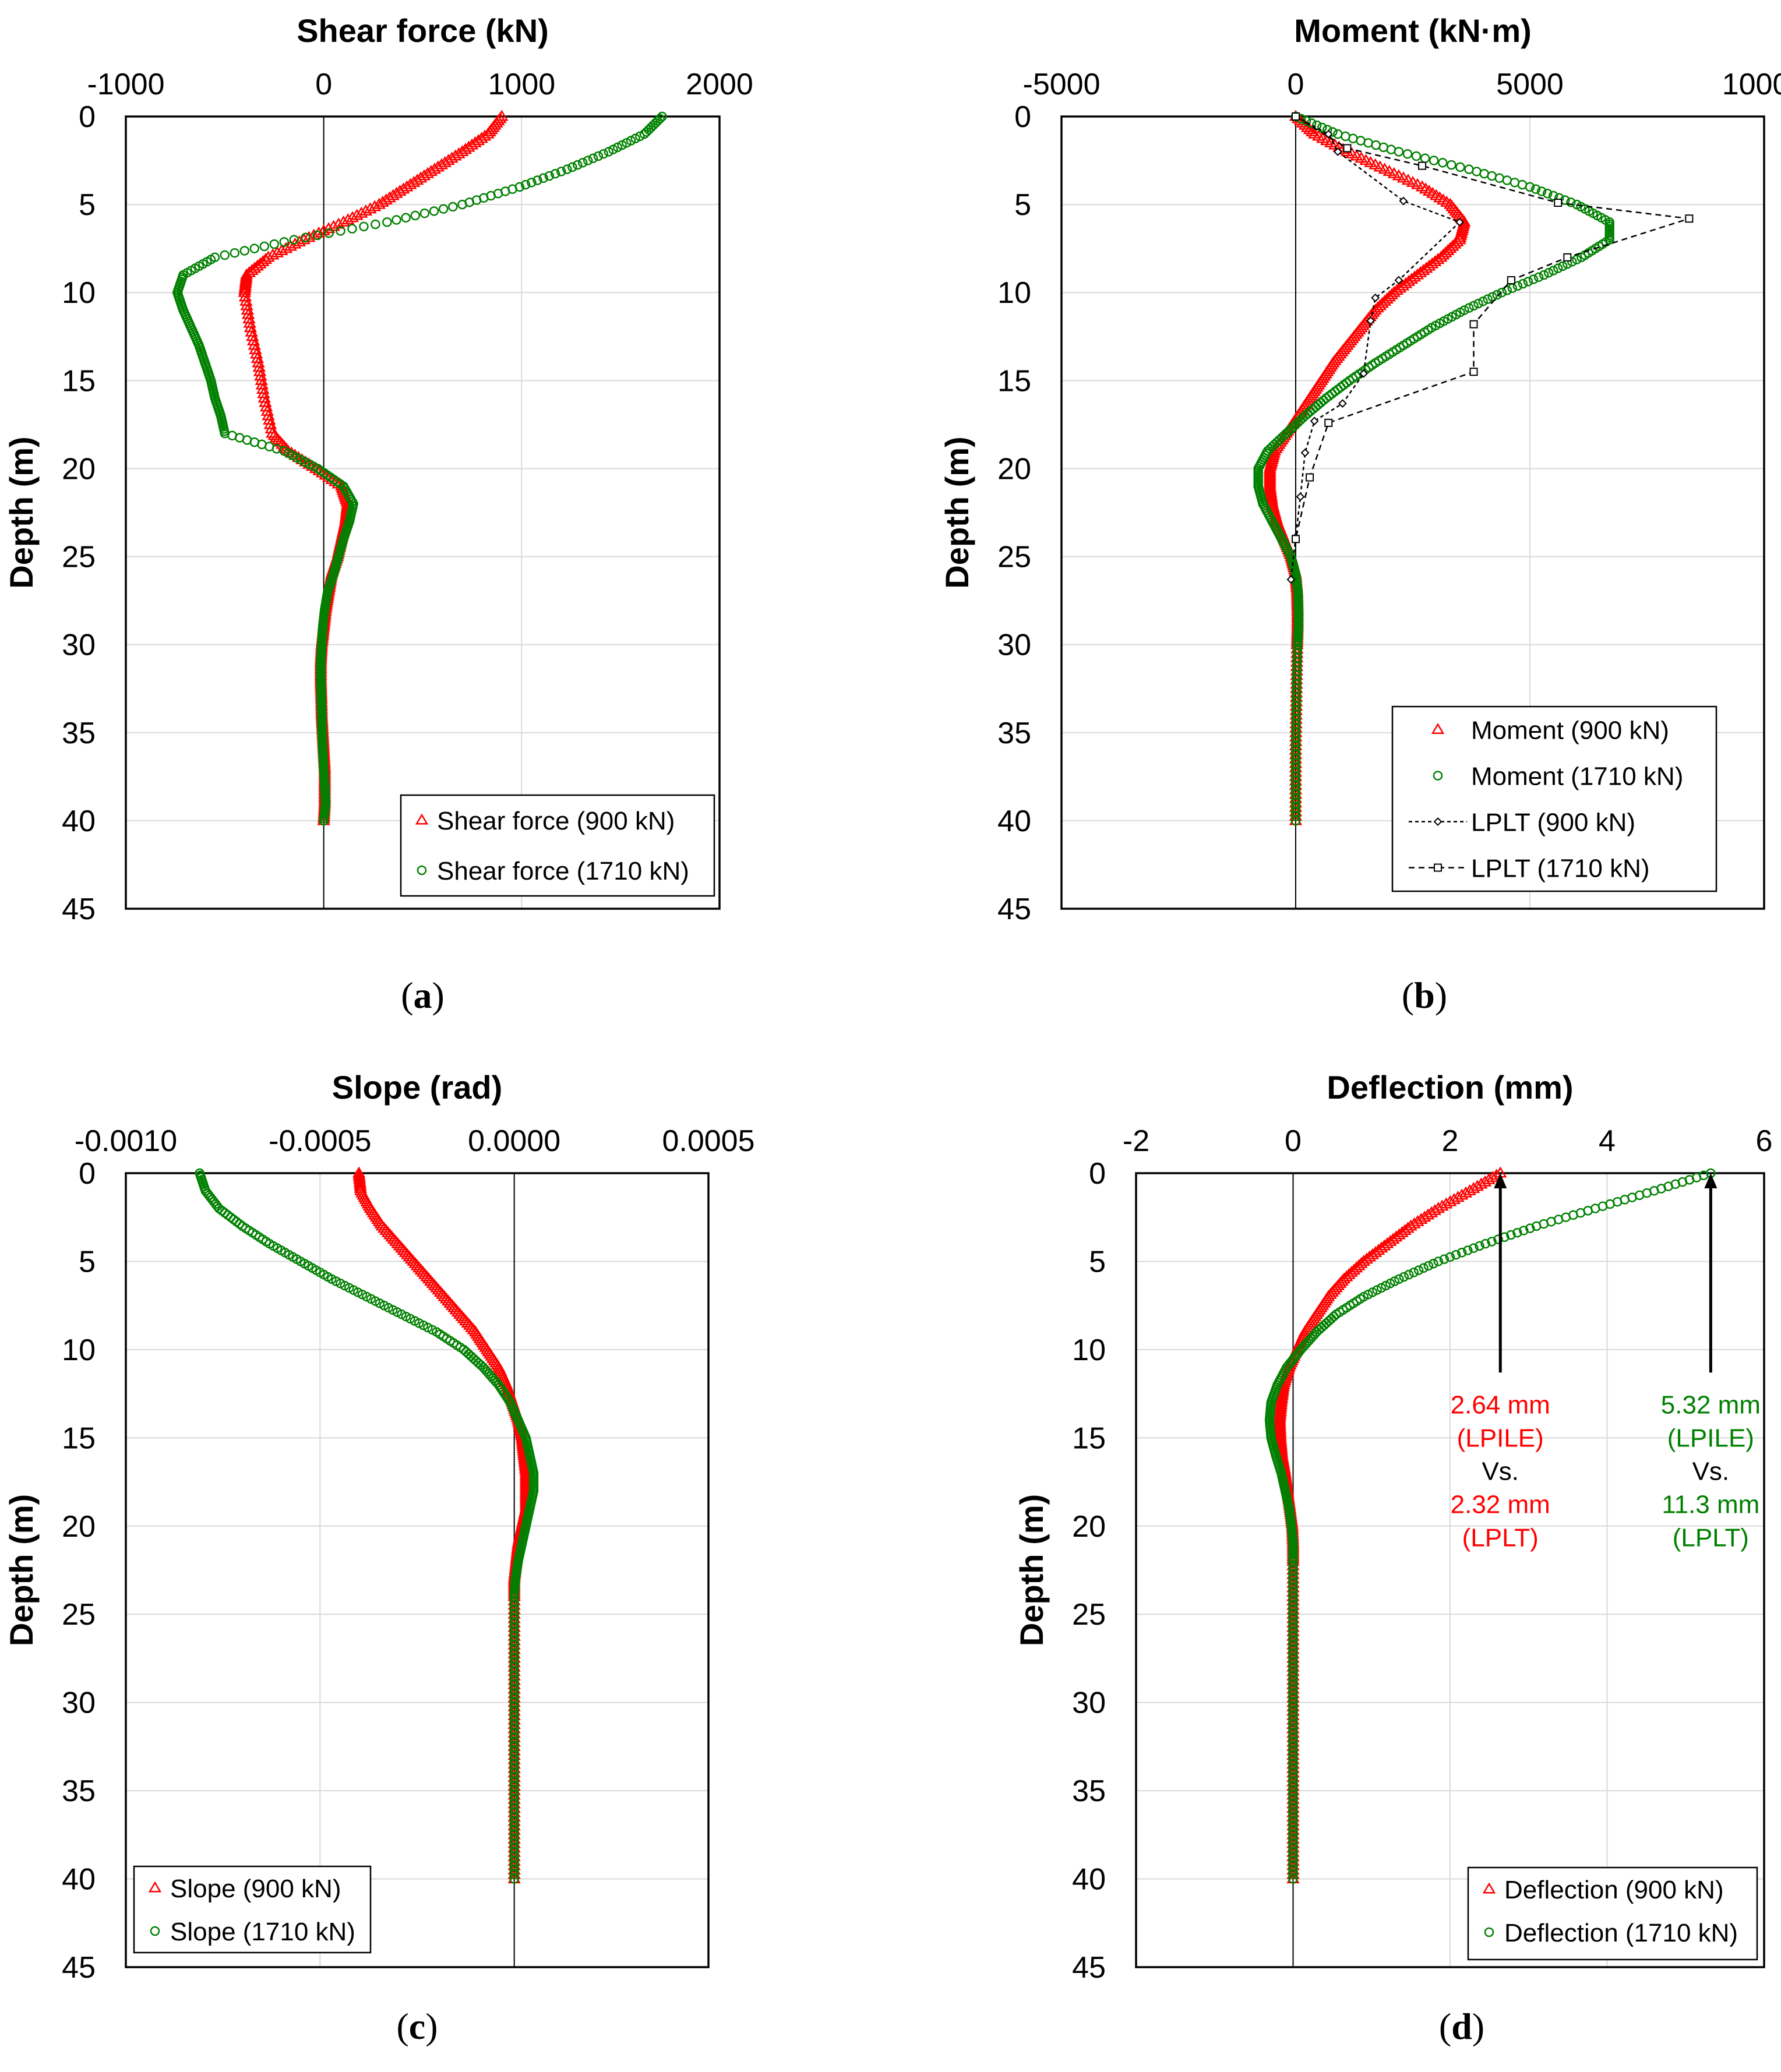 The height and width of the screenshot is (2072, 1781). I want to click on x-tick-label: 2000, so click(719, 85).